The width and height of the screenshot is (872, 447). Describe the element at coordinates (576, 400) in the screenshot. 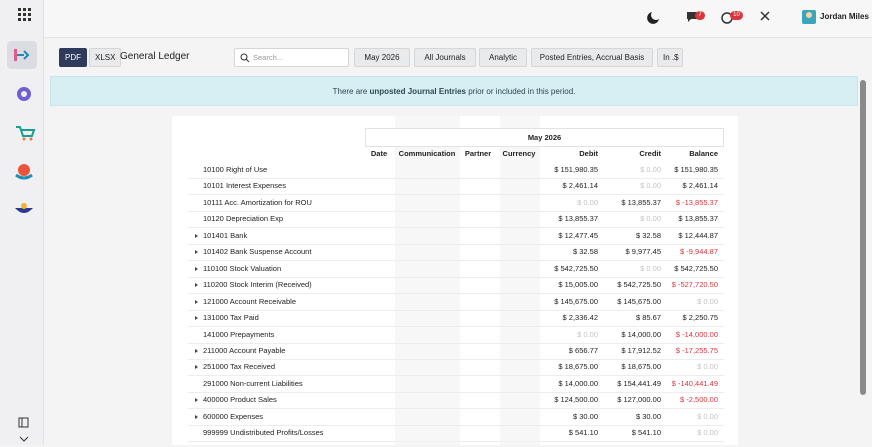

I see `amount: $ 124,500.00` at that location.